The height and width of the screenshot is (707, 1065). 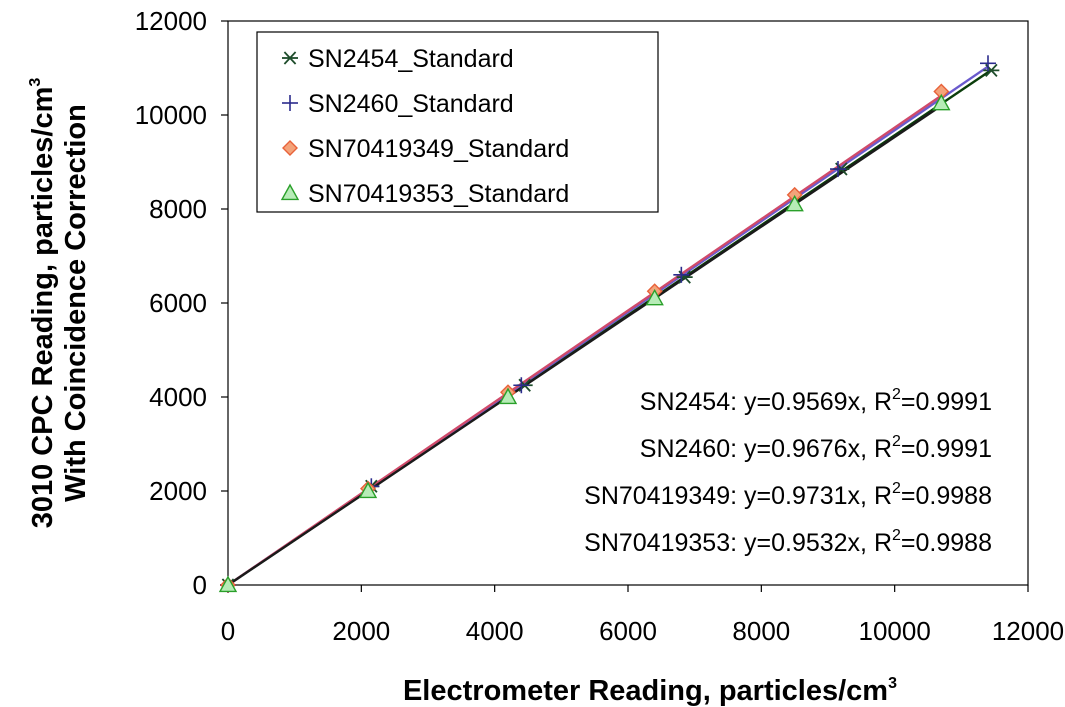 I want to click on legend-label: SN2454_Standard, so click(x=411, y=59).